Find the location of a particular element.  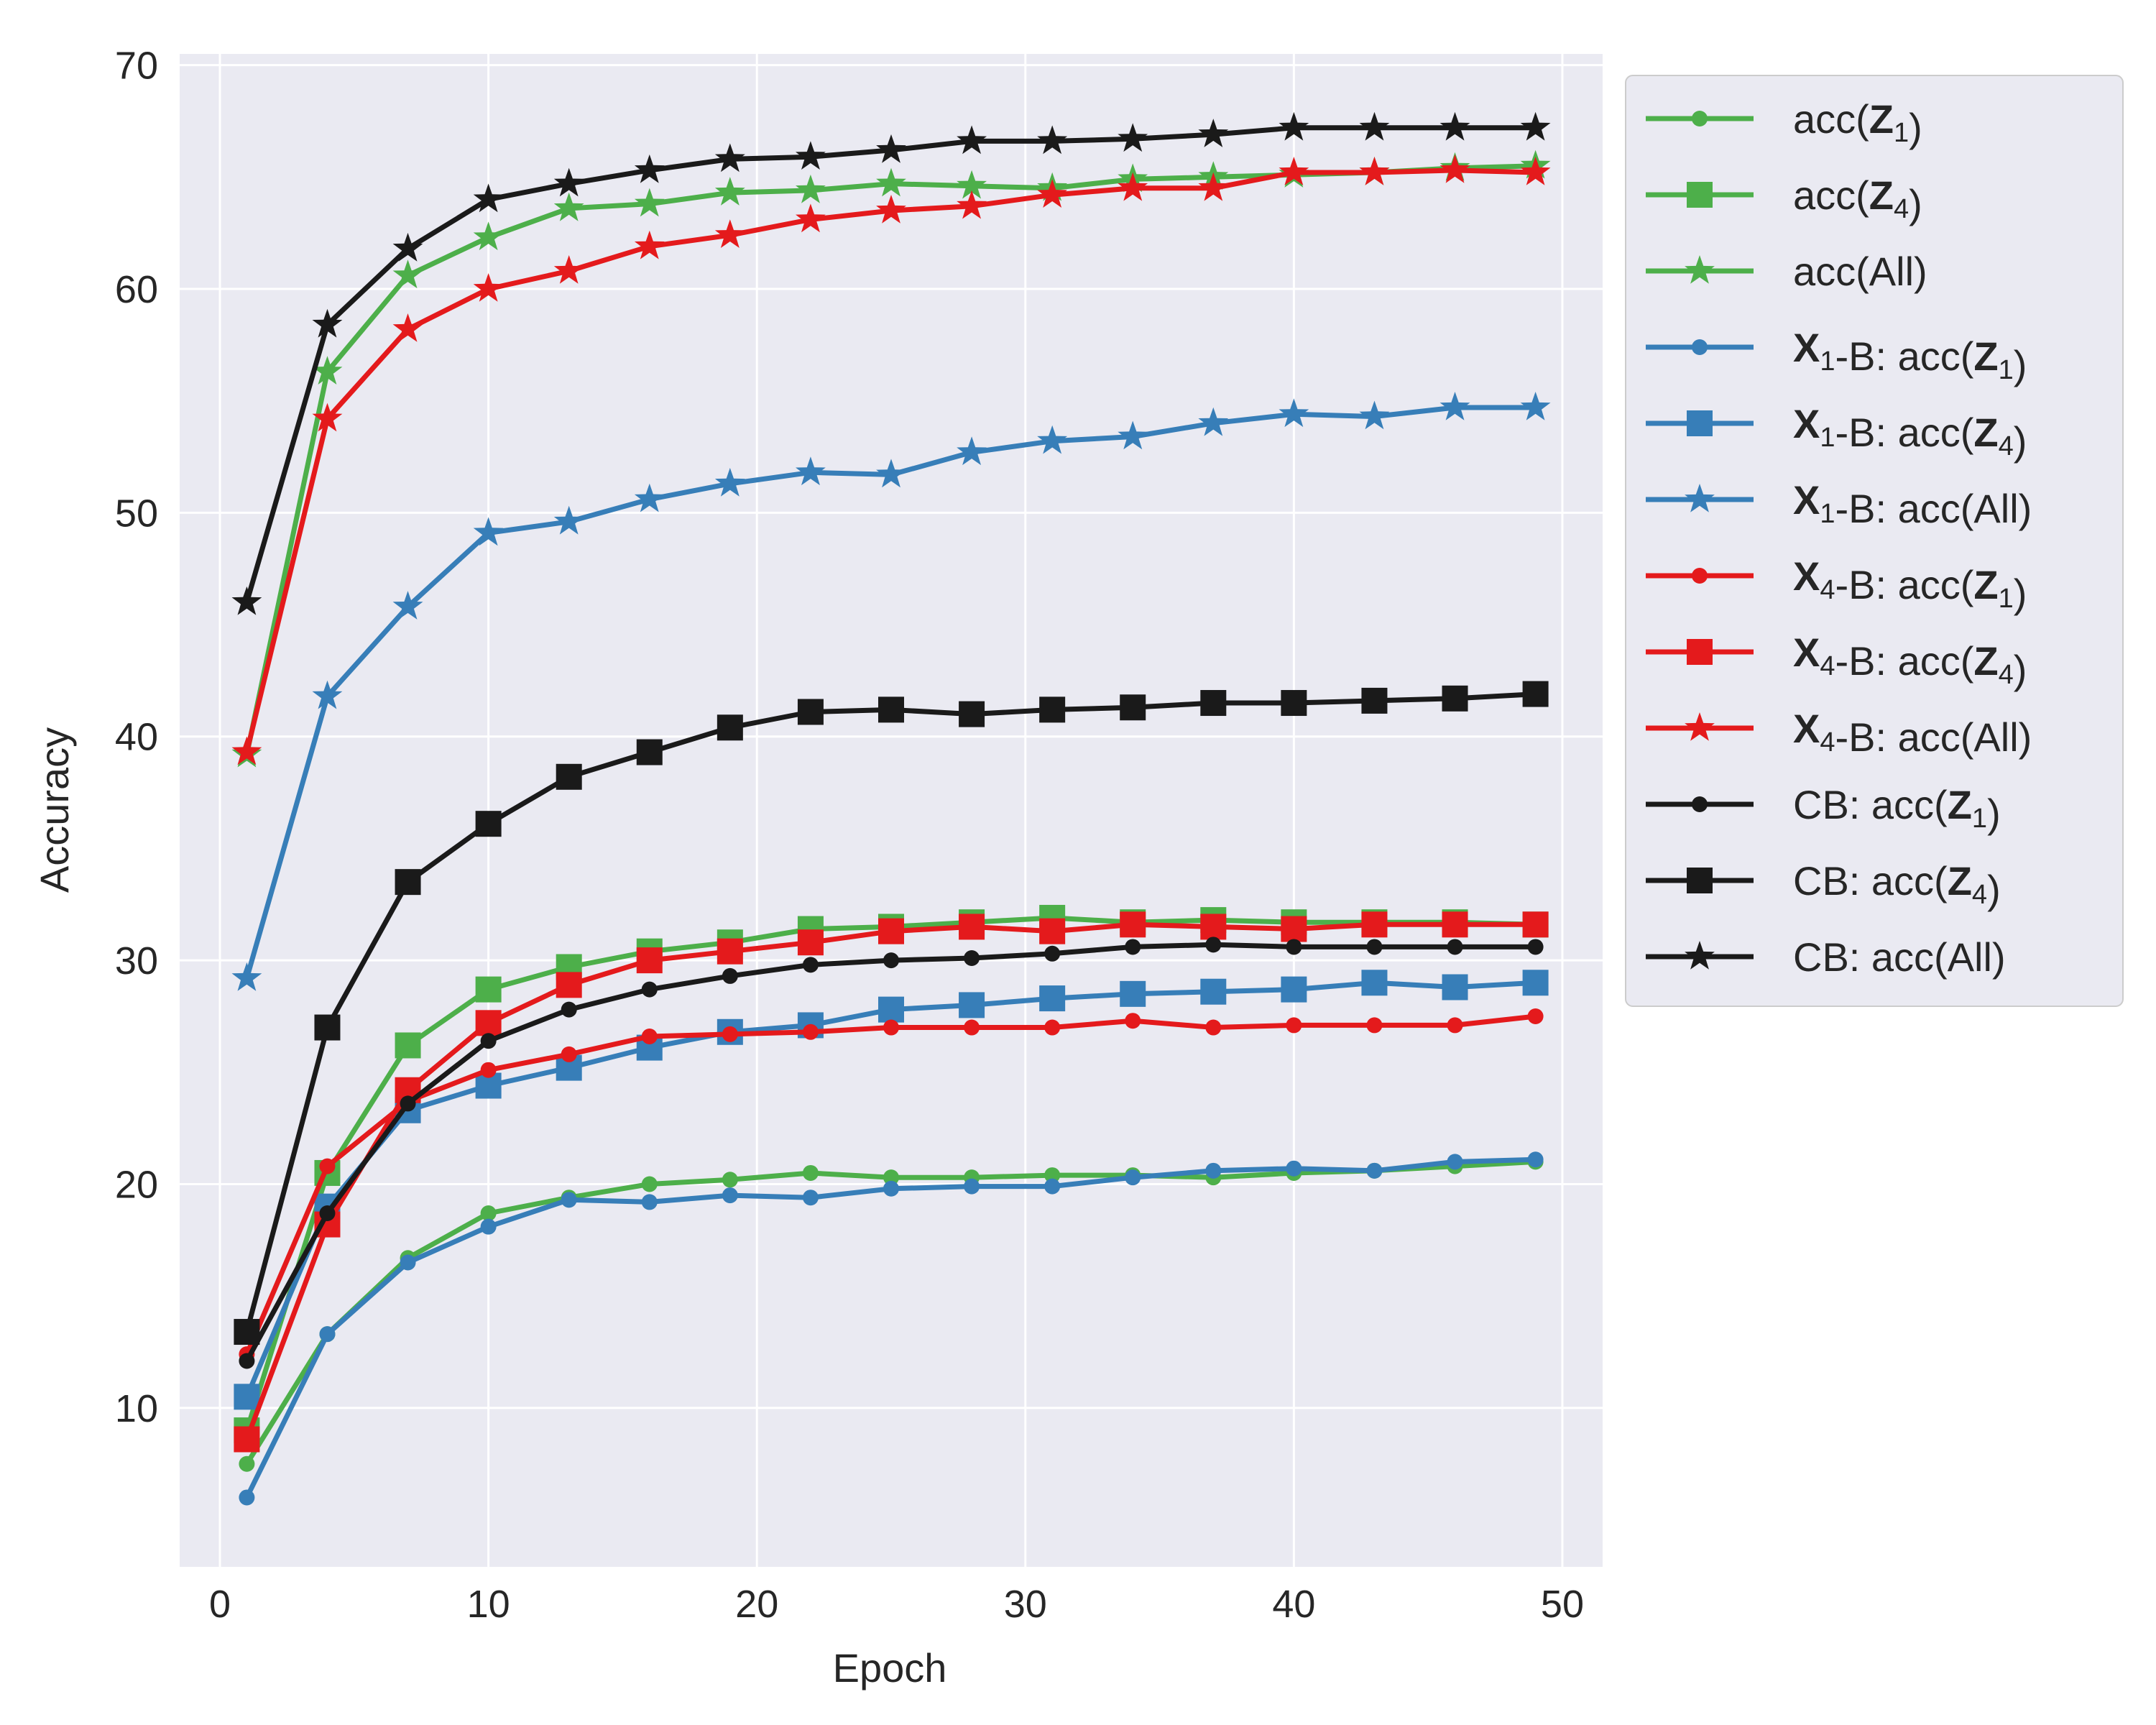

legend-label: CB: acc(Z1) is located at coordinates (1897, 809).